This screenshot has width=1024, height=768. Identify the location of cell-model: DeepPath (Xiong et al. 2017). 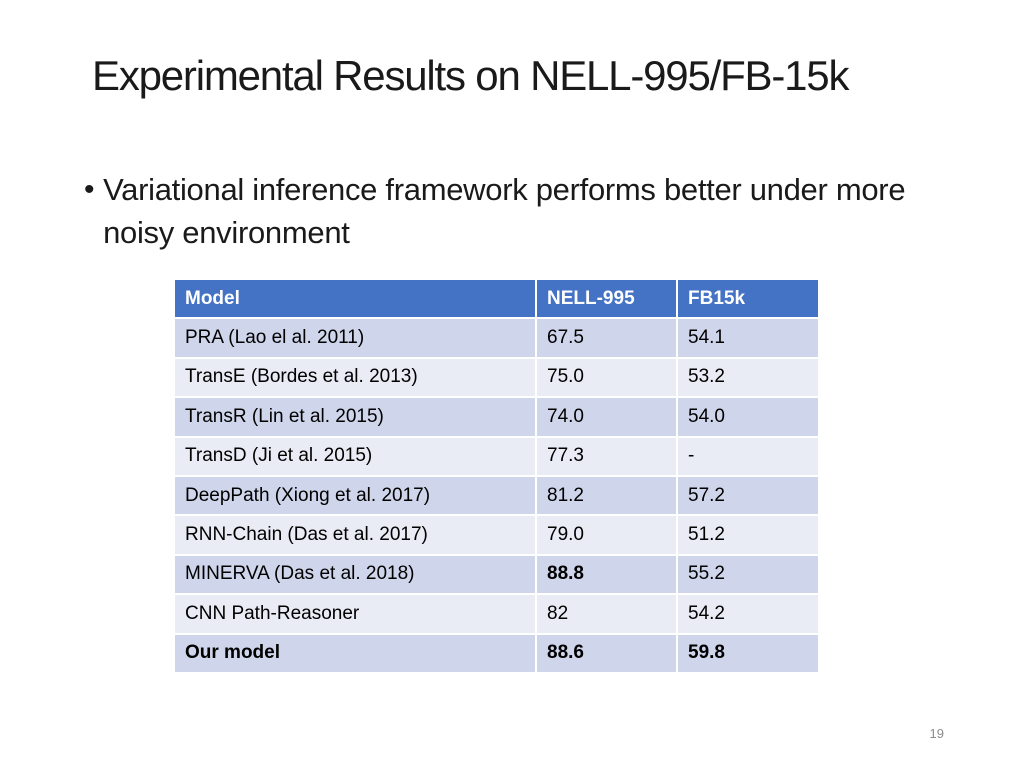
(355, 495).